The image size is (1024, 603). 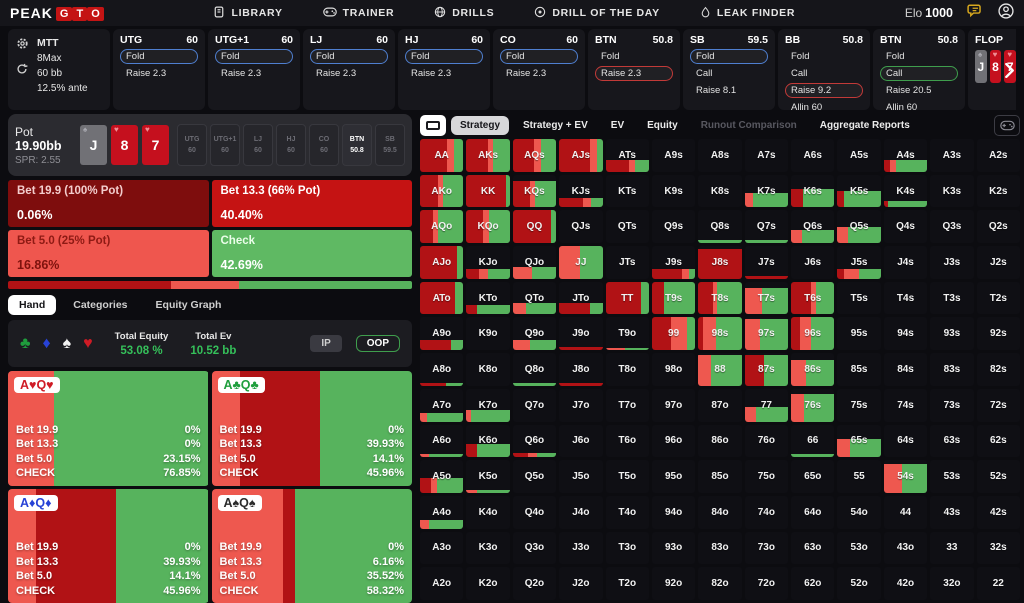 I want to click on gear-icon, so click(x=22, y=46).